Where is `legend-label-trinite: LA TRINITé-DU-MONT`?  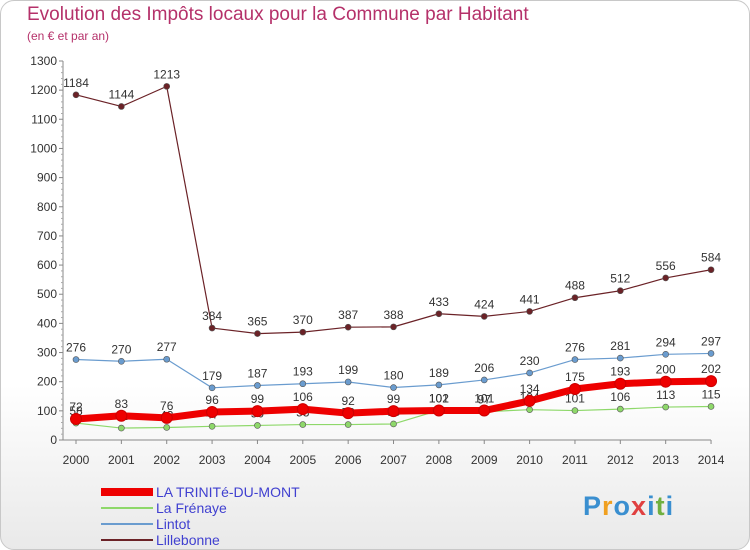
legend-label-trinite: LA TRINITé-DU-MONT is located at coordinates (228, 492).